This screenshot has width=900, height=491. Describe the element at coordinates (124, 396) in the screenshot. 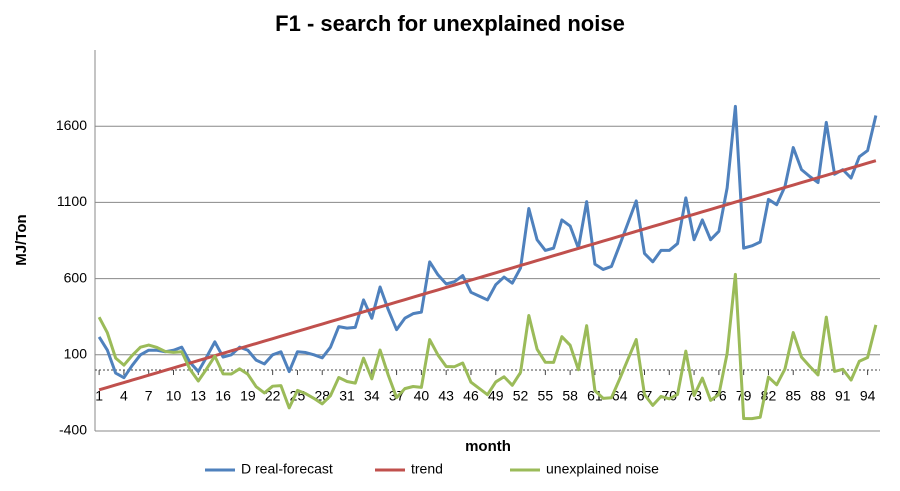

I see `x-tick-label: 4` at that location.